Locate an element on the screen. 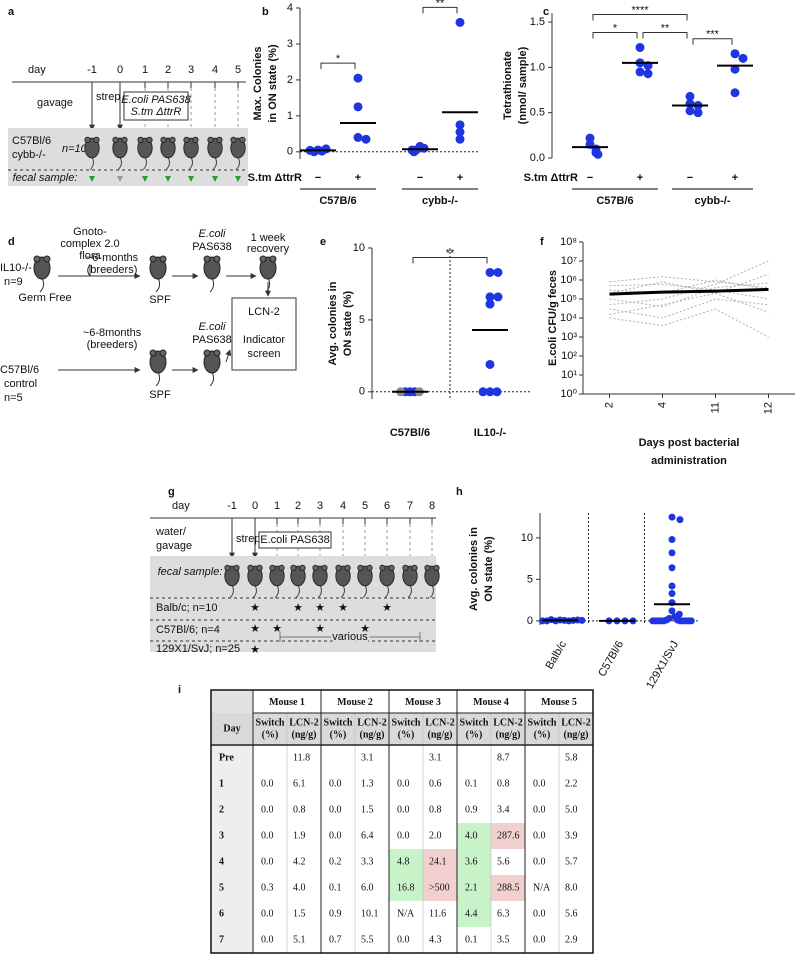  group-label: Balb/c; n=10 is located at coordinates (186, 608).